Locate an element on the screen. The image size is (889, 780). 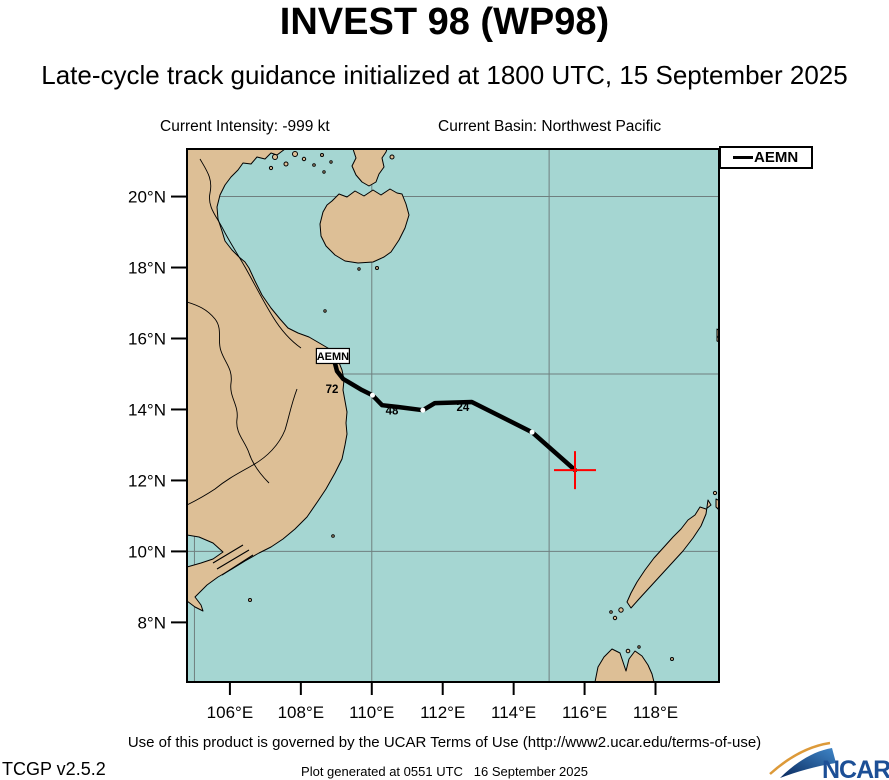
landmass-leizhou is located at coordinates (369, 168).